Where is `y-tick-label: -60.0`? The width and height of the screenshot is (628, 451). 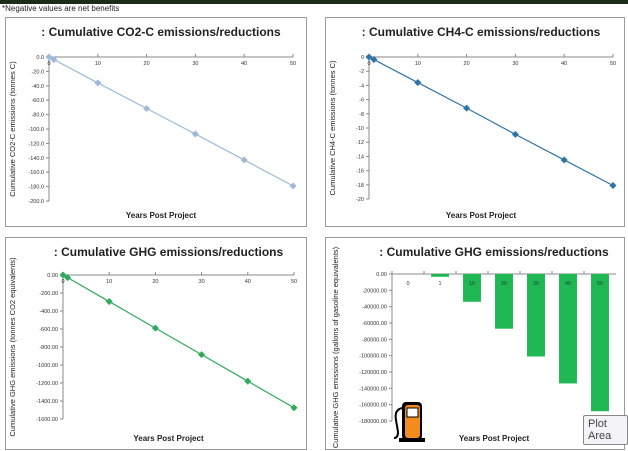
y-tick-label: -60.0 is located at coordinates (37, 101).